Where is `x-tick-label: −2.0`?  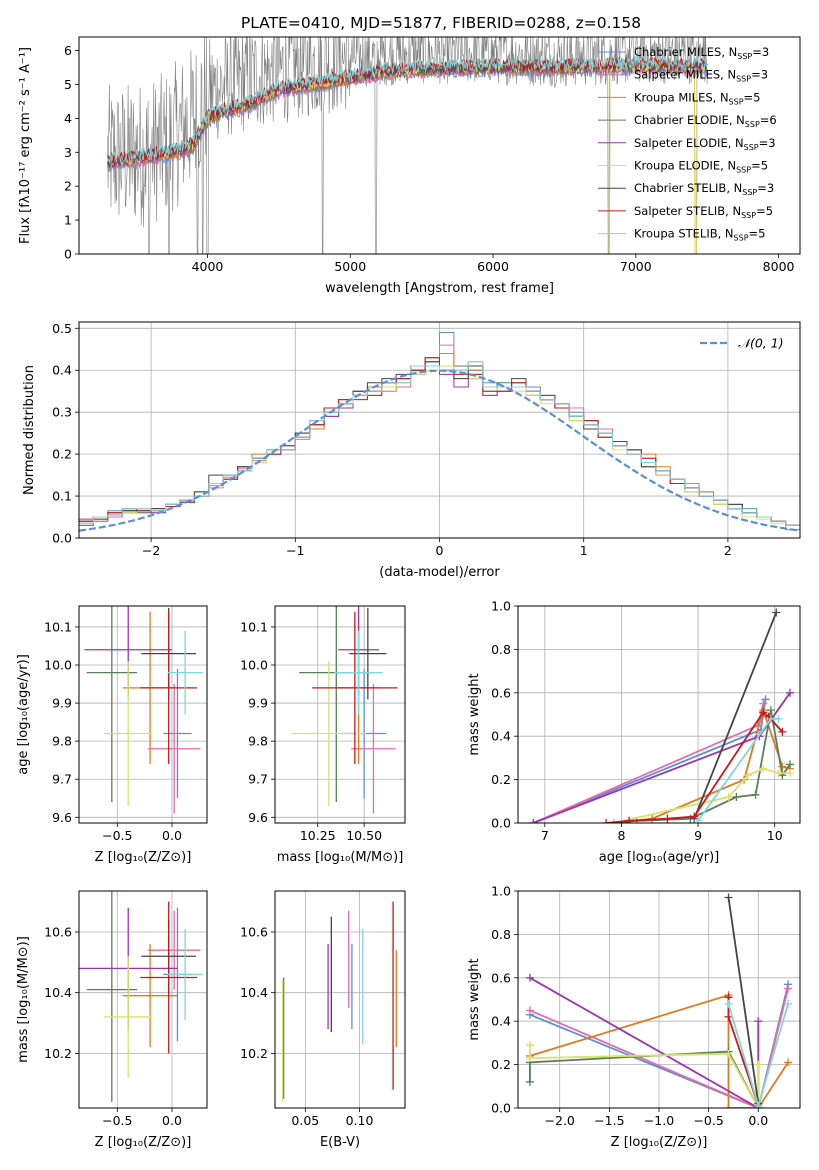
x-tick-label: −2.0 is located at coordinates (560, 1120).